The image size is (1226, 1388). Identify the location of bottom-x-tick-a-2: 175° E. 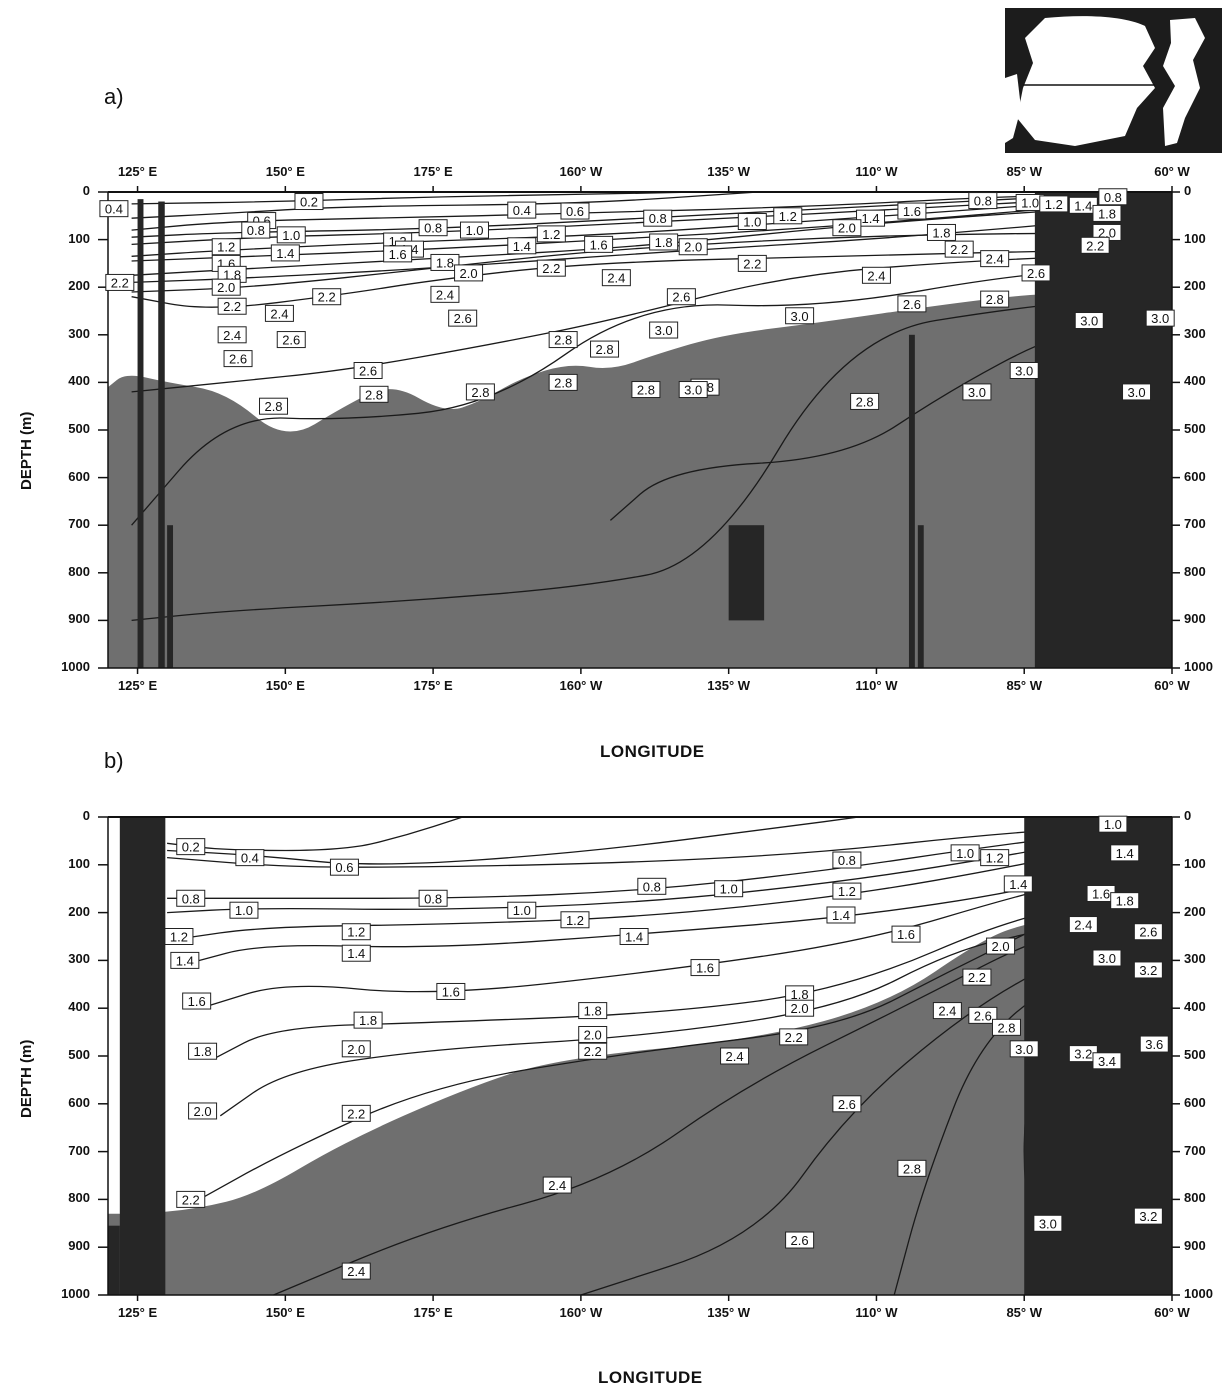
(433, 685).